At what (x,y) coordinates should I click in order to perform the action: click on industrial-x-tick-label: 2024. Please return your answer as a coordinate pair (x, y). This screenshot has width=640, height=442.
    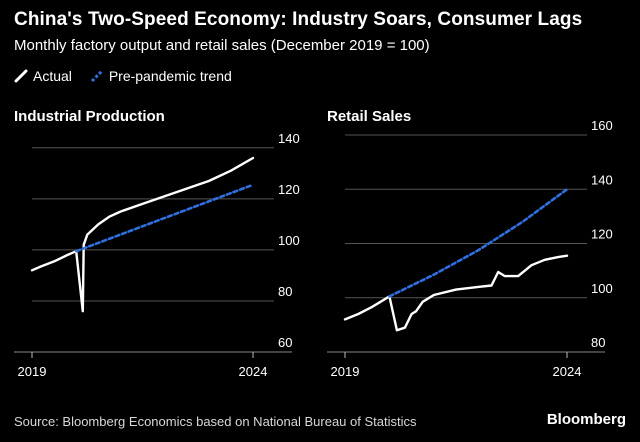
    Looking at the image, I should click on (253, 371).